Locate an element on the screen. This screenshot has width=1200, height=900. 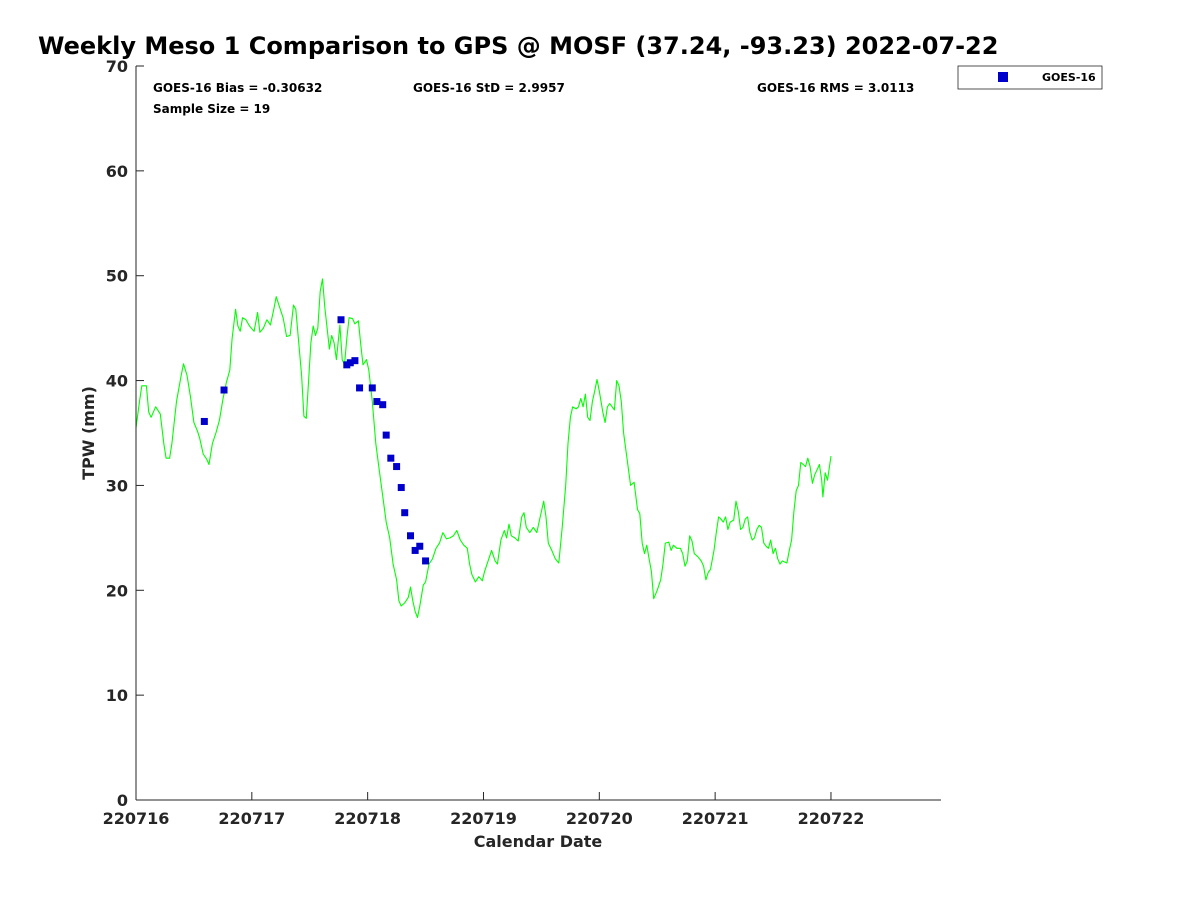
y-tick-label: 20 is located at coordinates (117, 590).